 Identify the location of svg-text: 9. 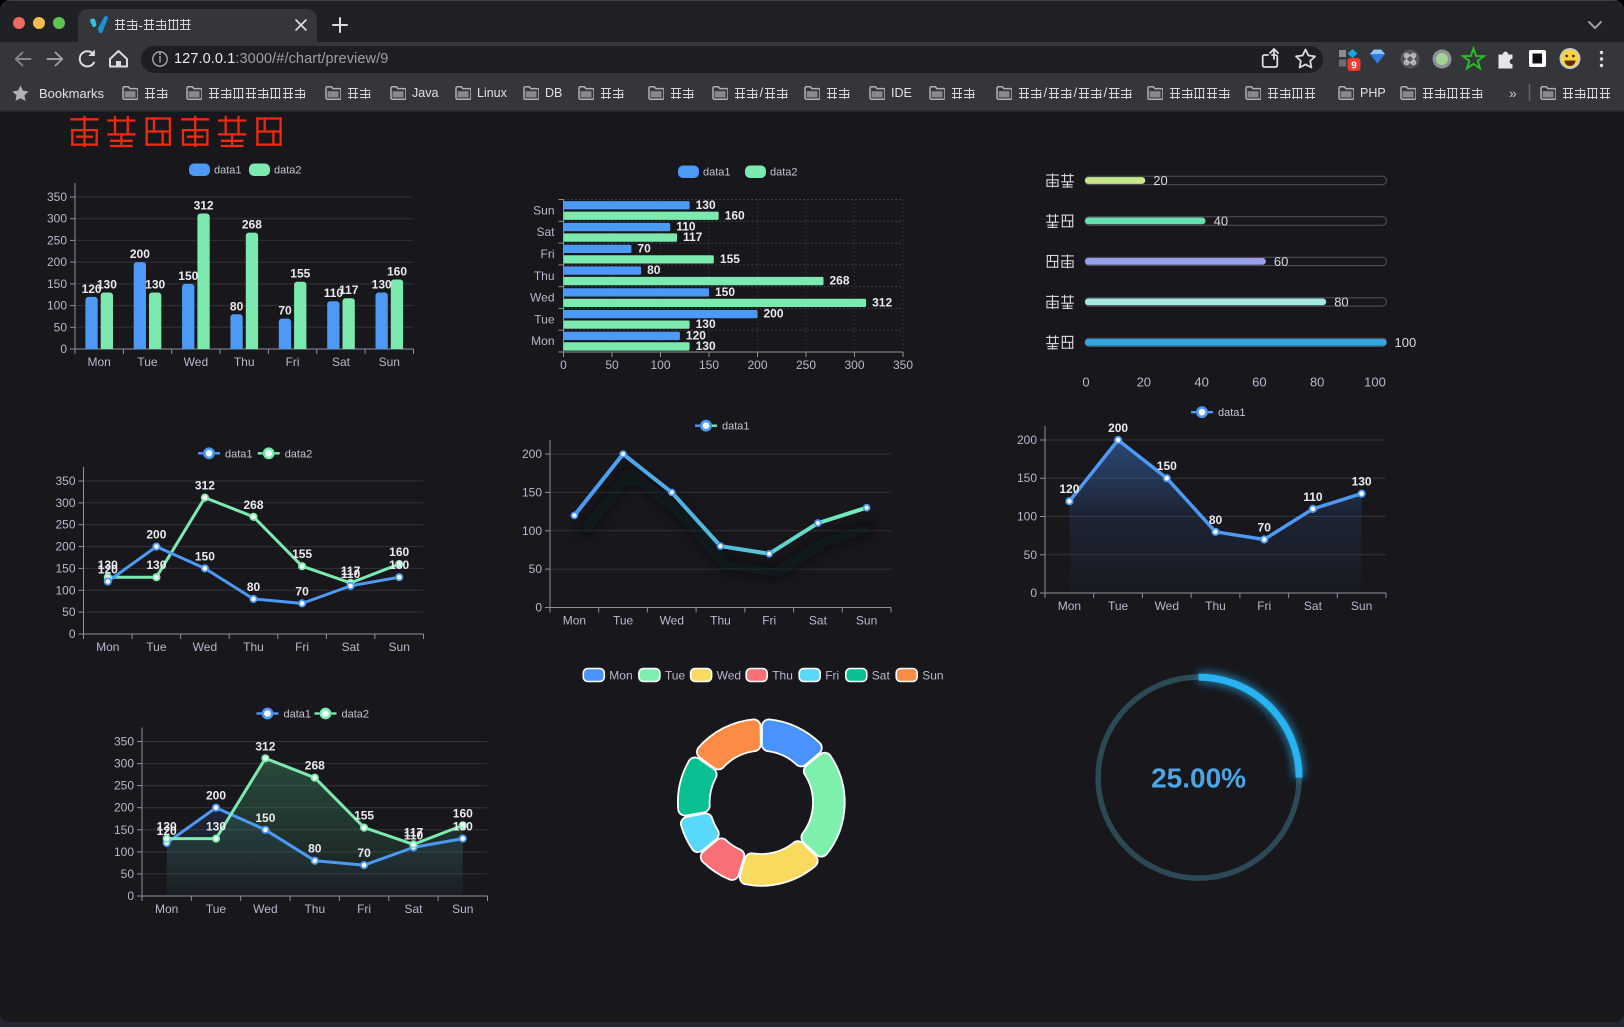
(1354, 65).